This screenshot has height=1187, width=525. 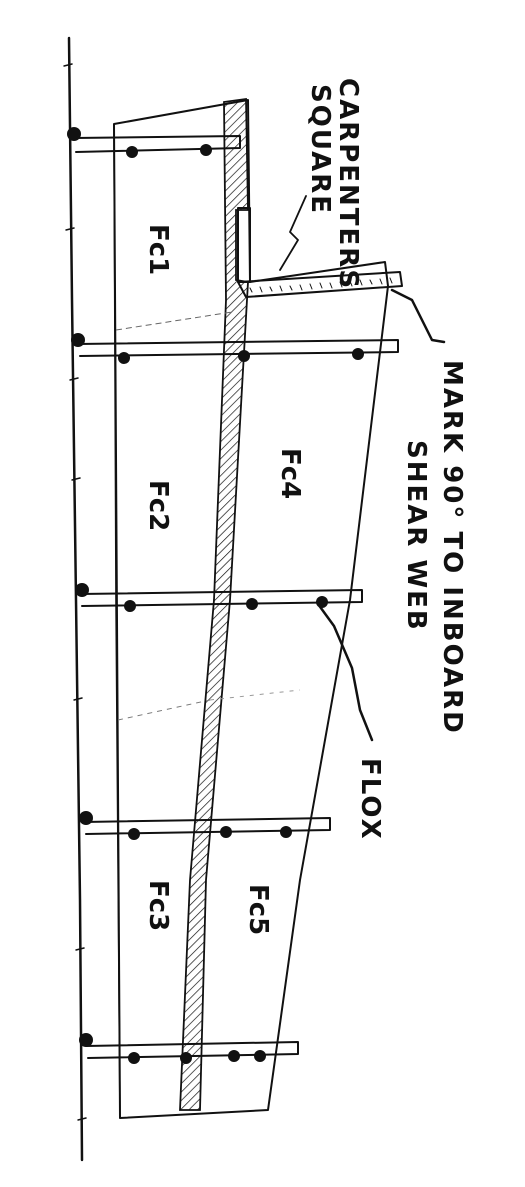 What do you see at coordinates (117, 621) in the screenshot?
I see `inner-edge` at bounding box center [117, 621].